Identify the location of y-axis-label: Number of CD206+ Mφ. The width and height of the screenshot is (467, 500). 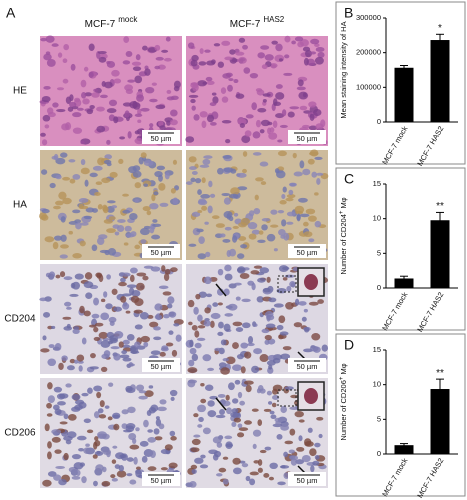
(343, 401).